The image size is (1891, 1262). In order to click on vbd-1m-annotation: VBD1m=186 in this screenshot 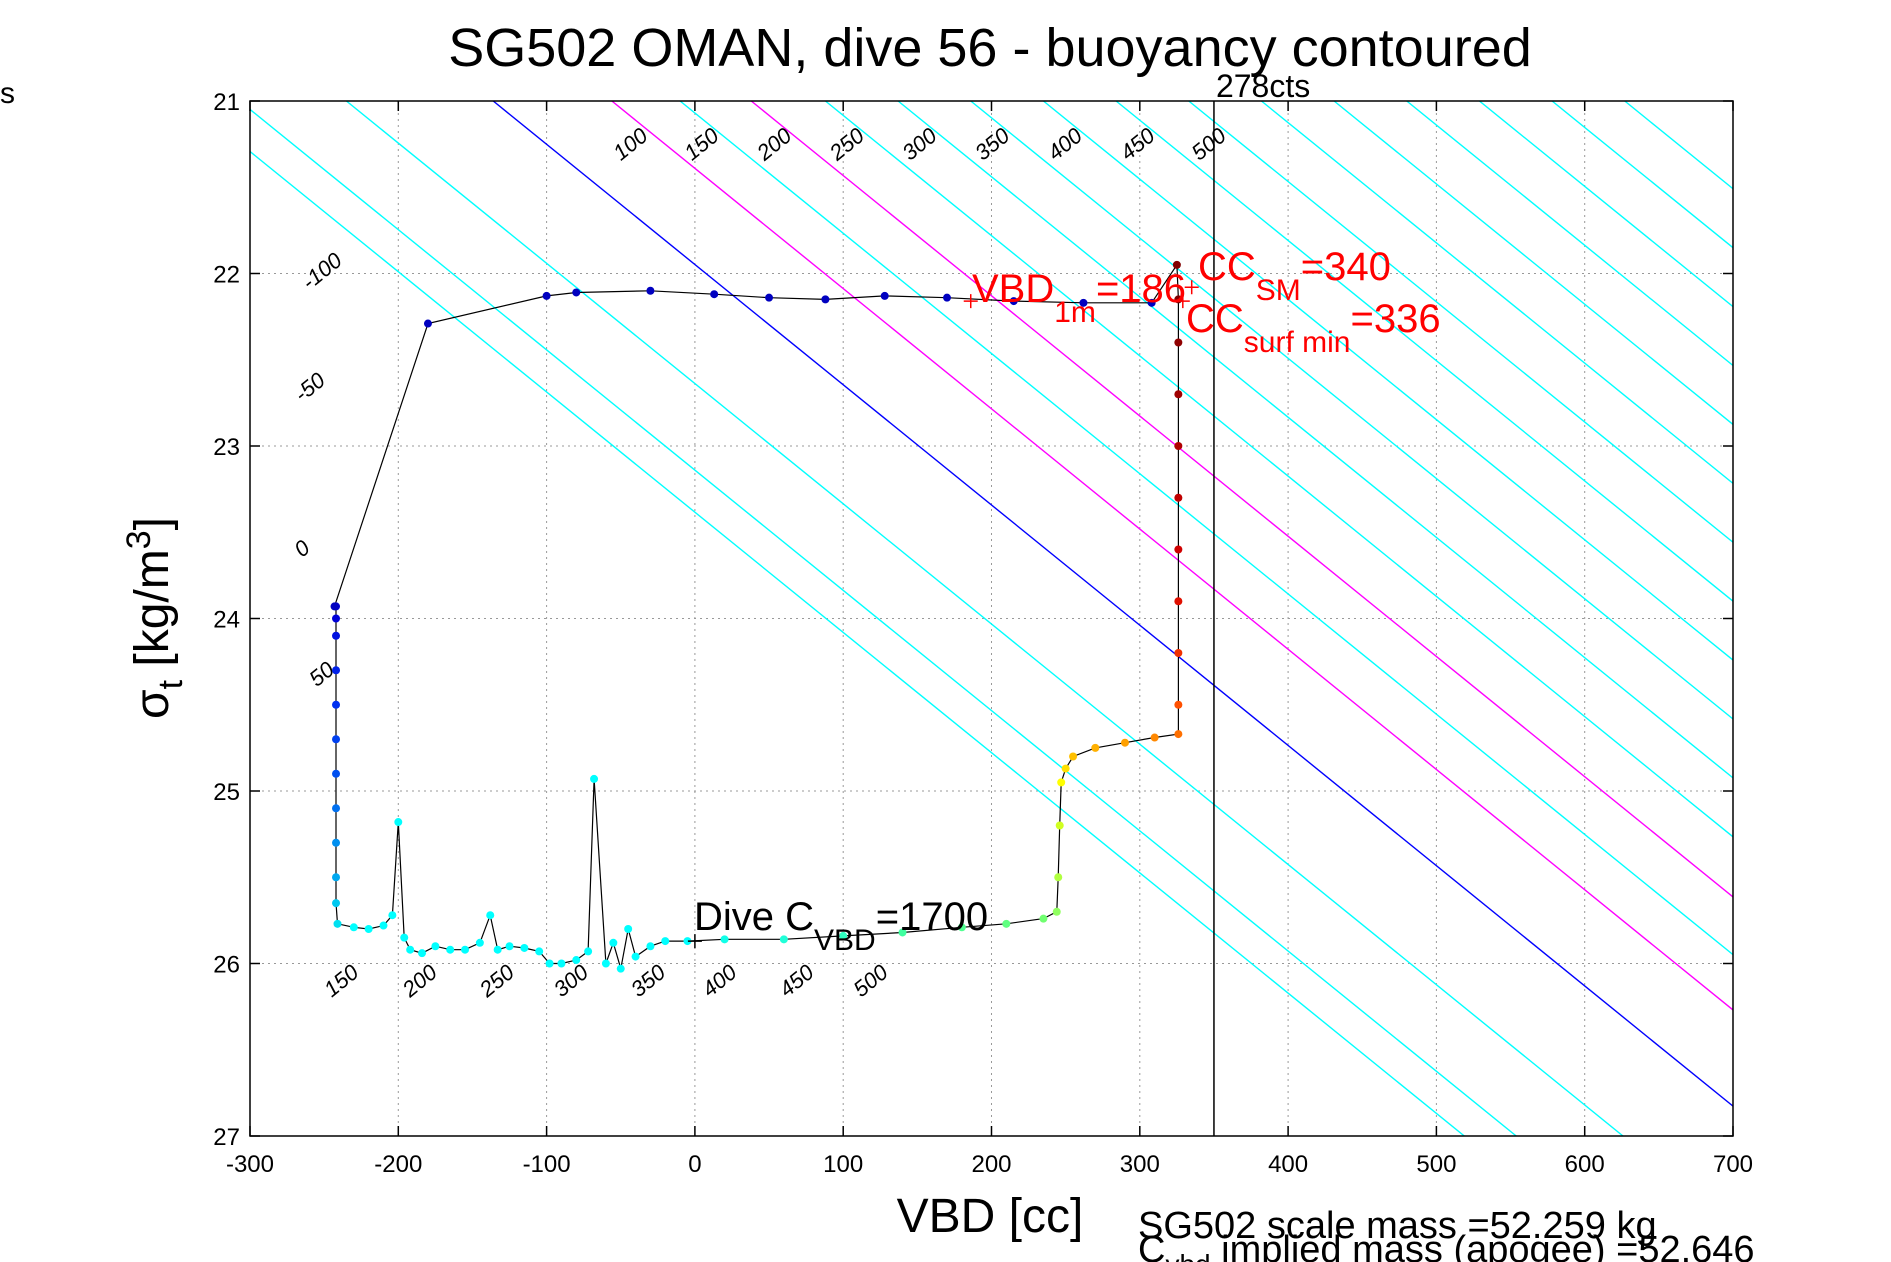, I will do `click(1079, 298)`.